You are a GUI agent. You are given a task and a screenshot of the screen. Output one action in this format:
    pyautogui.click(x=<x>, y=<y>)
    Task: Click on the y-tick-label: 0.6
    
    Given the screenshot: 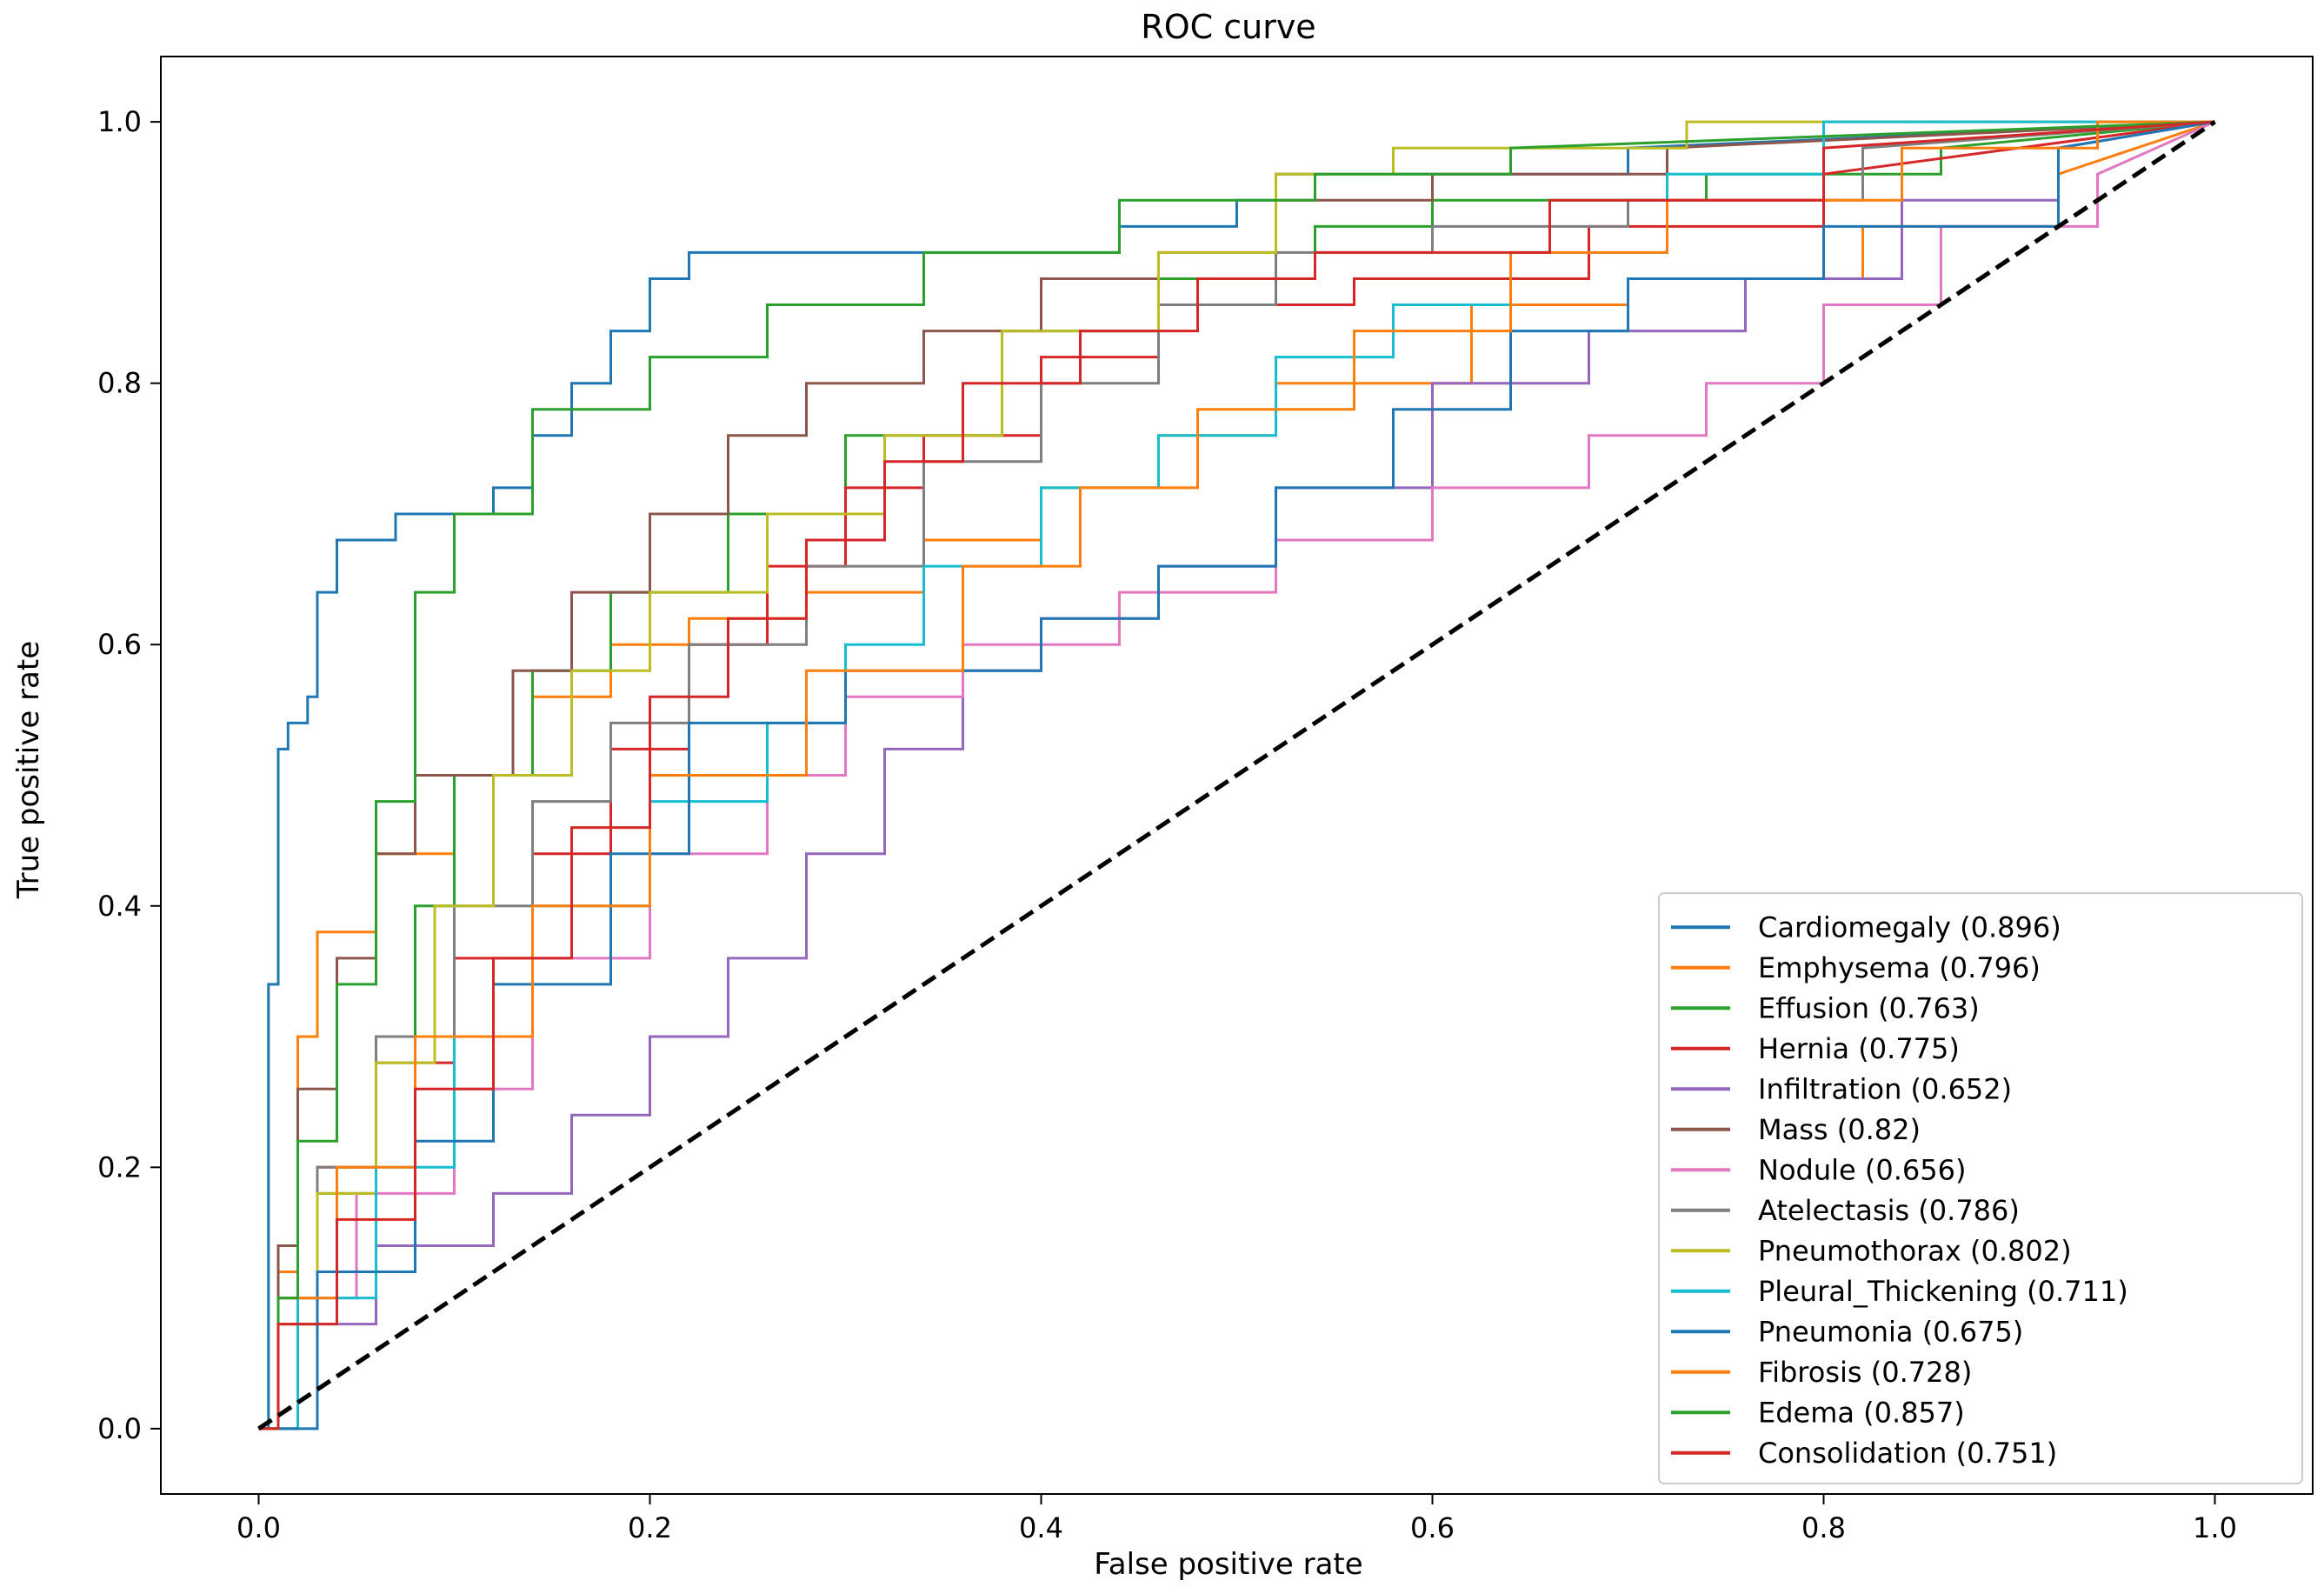 What is the action you would take?
    pyautogui.click(x=119, y=644)
    